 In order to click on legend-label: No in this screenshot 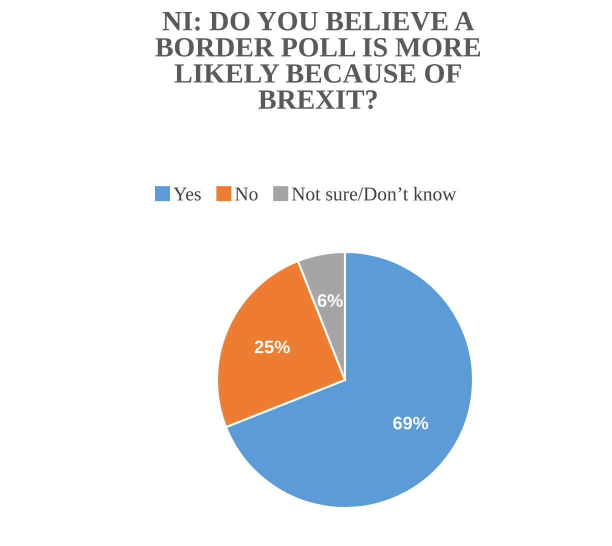, I will do `click(246, 194)`.